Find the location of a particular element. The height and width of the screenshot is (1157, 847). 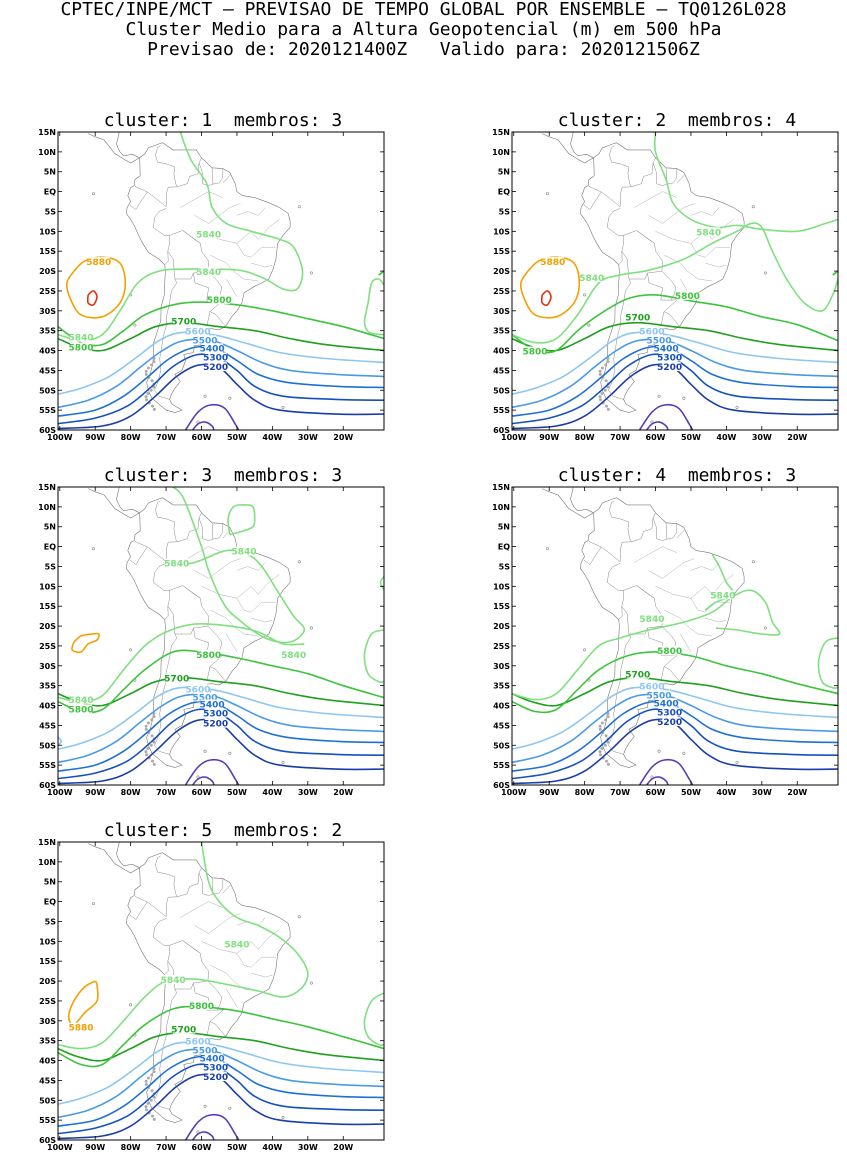

panel-title: cluster: 3 membros: 3 is located at coordinates (223, 475).